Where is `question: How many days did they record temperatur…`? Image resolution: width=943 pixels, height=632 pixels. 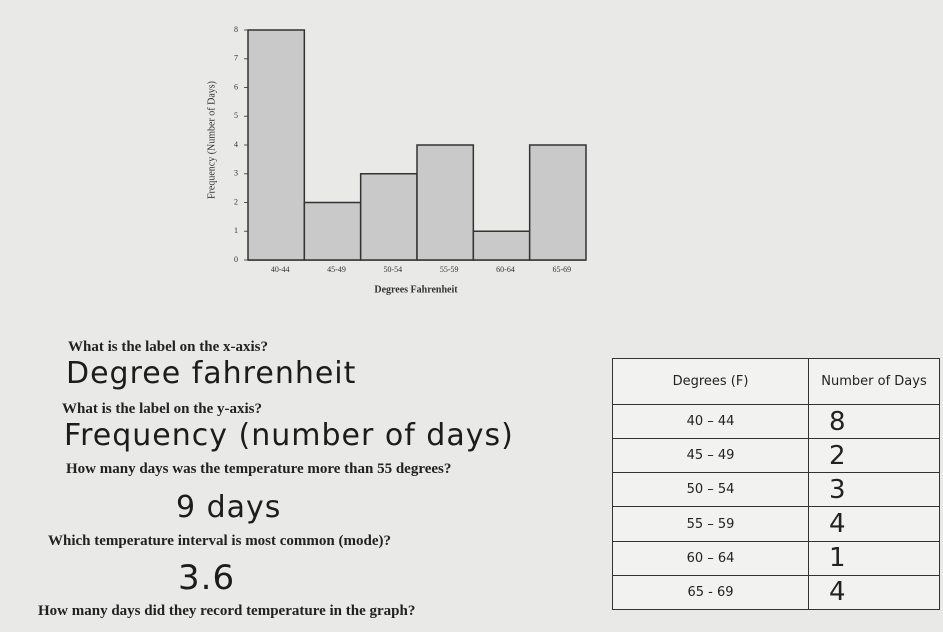
question: How many days did they record temperatur… is located at coordinates (227, 611).